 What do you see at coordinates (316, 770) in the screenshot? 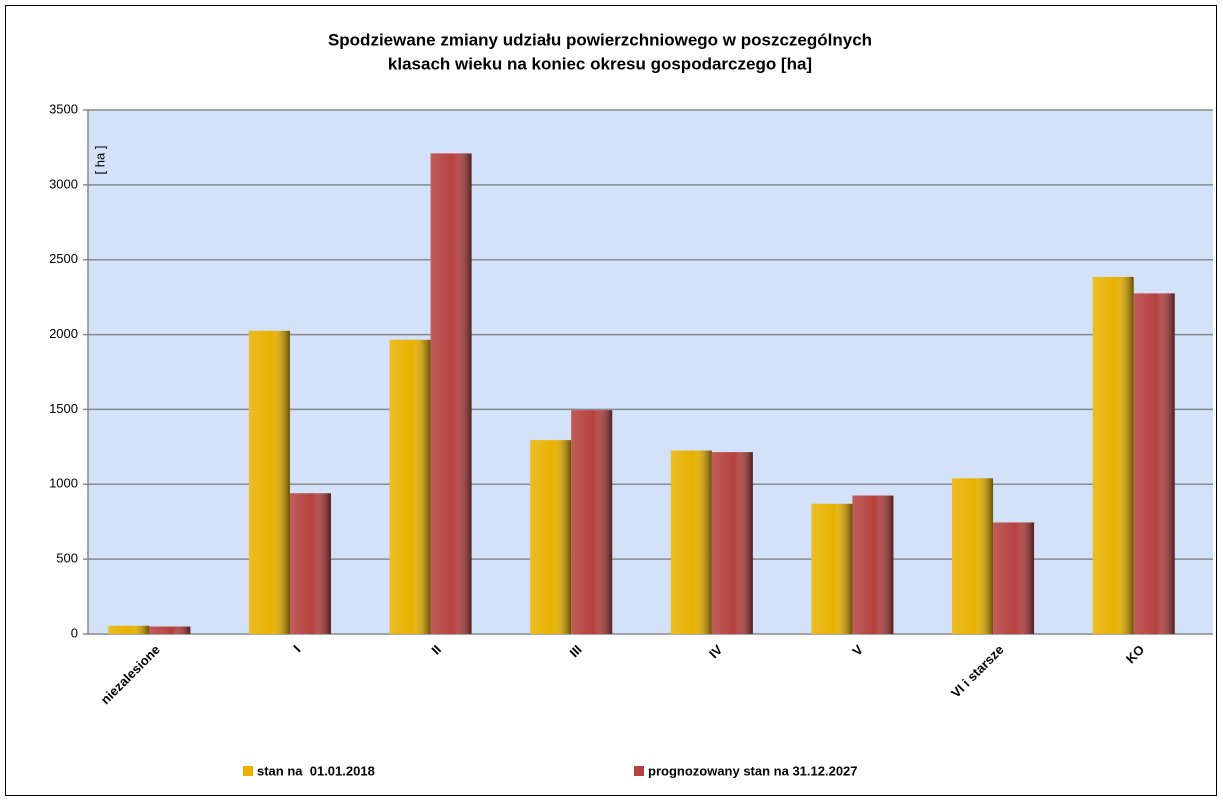
I see `legend-label: stan na 01.01.2018` at bounding box center [316, 770].